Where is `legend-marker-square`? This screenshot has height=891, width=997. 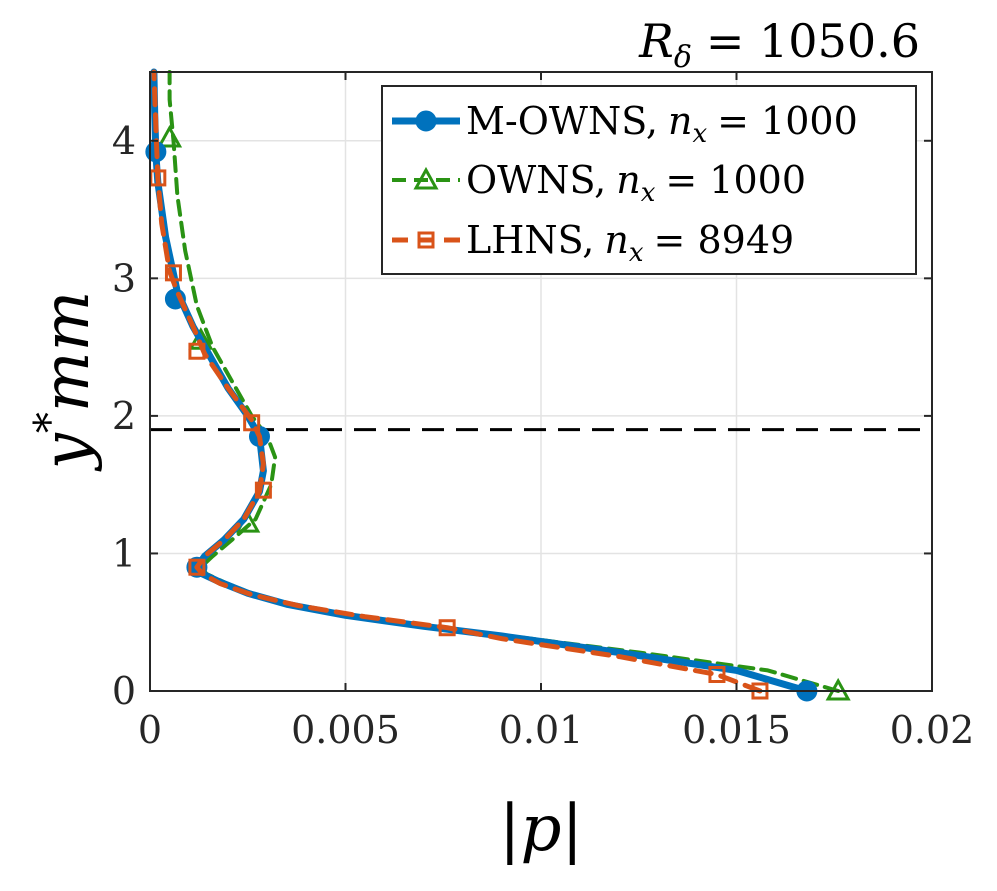
legend-marker-square is located at coordinates (426, 240).